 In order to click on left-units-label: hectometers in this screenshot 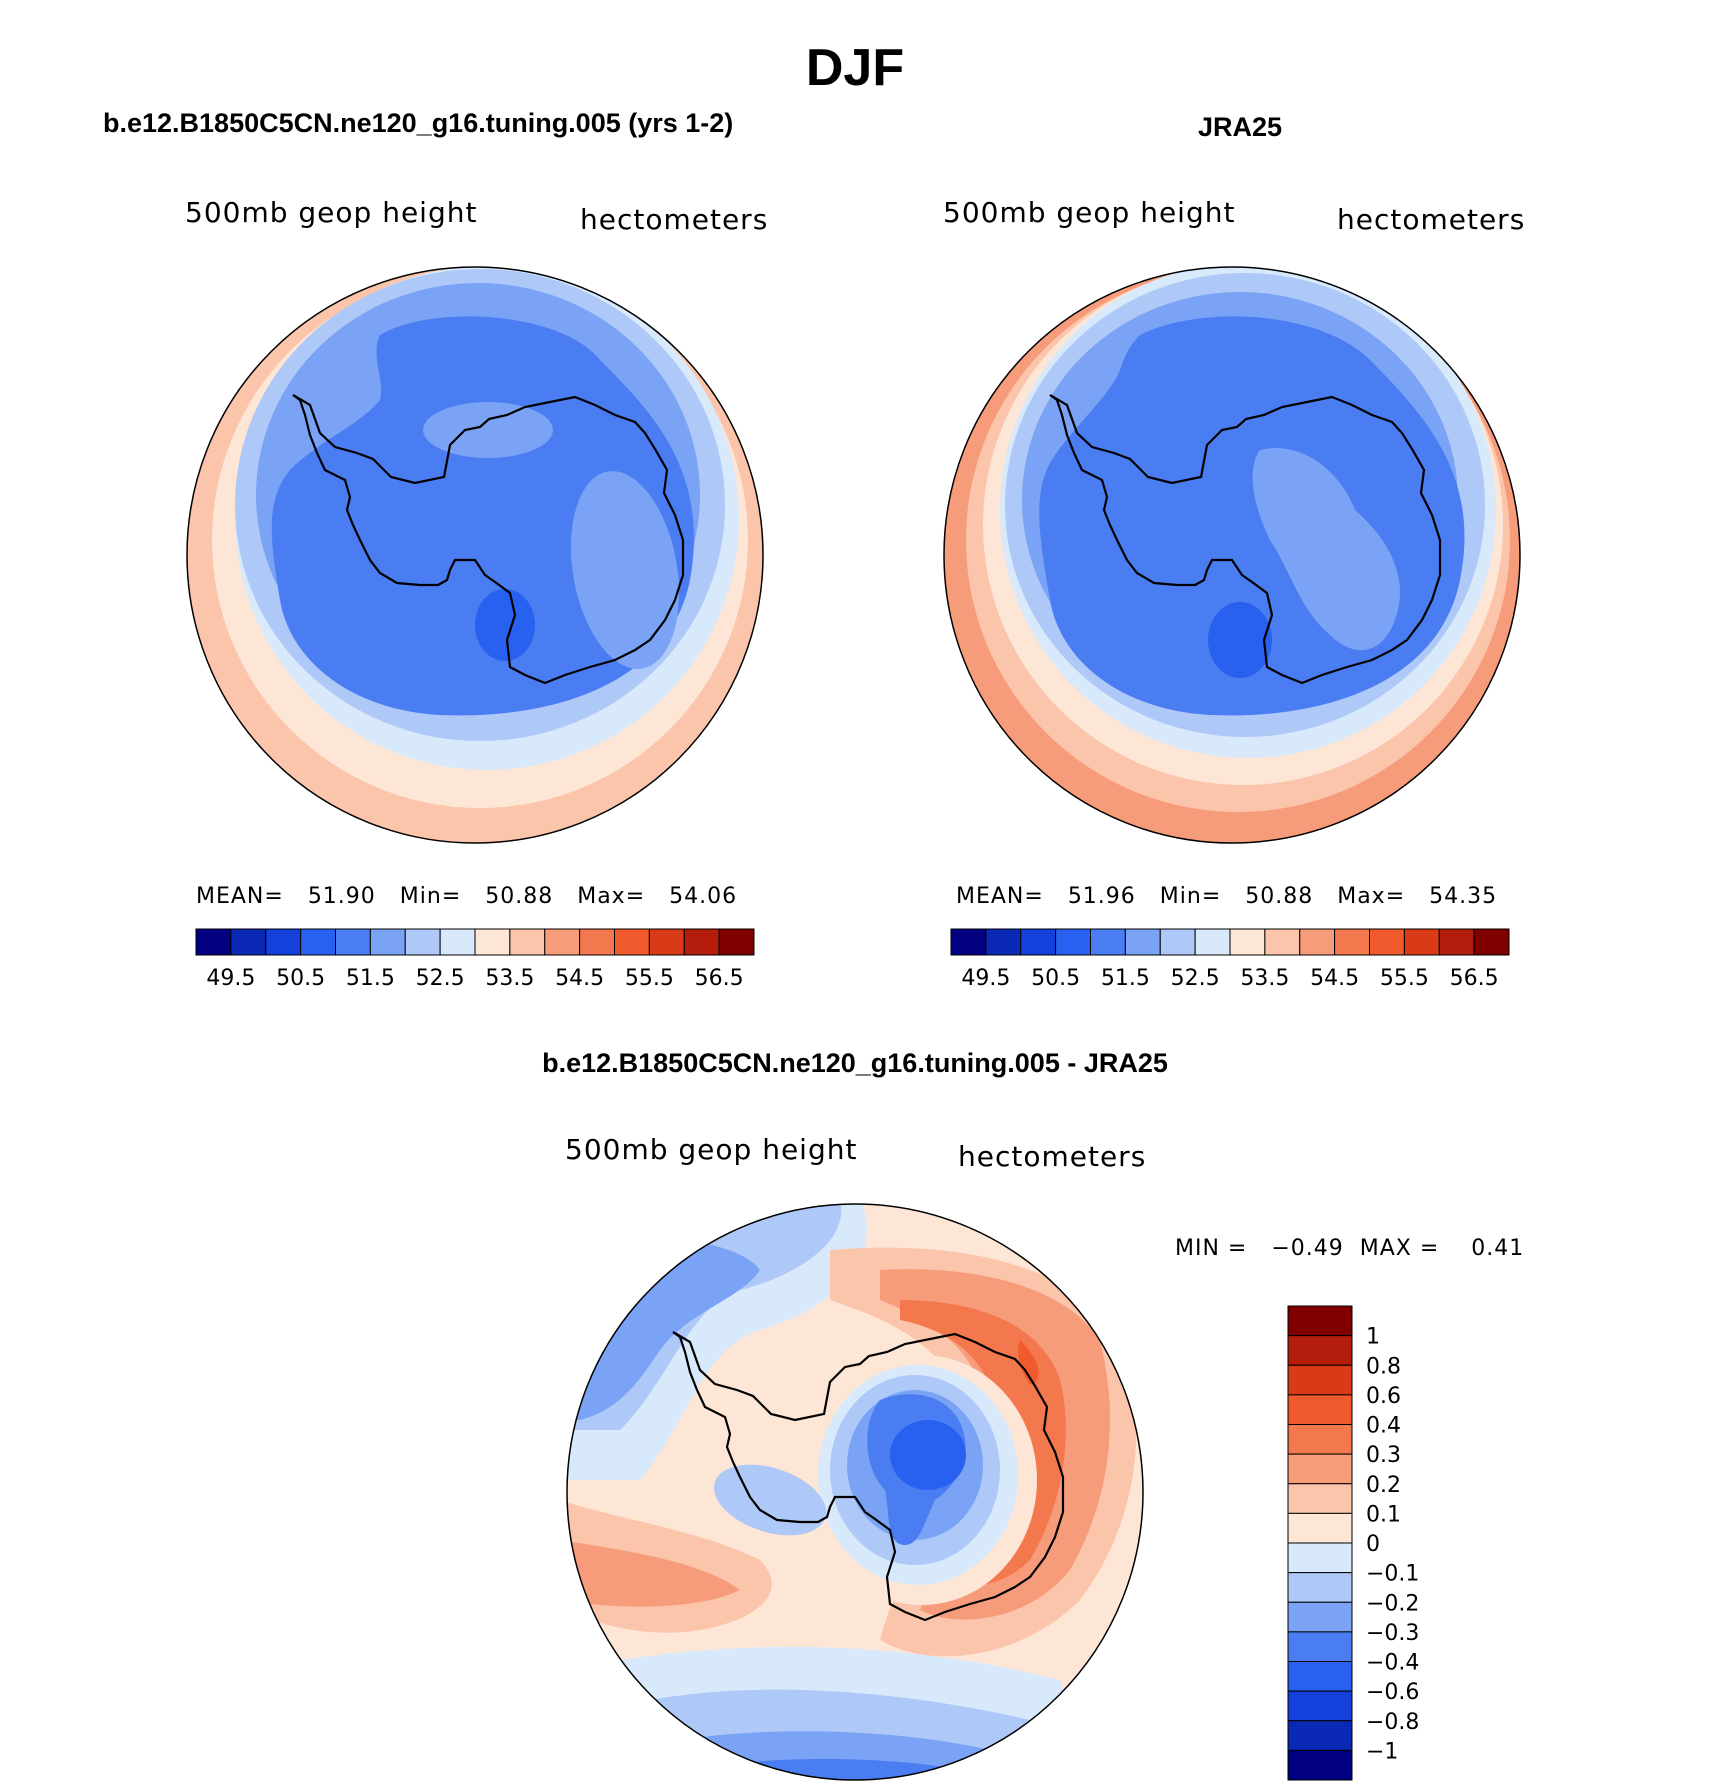, I will do `click(674, 219)`.